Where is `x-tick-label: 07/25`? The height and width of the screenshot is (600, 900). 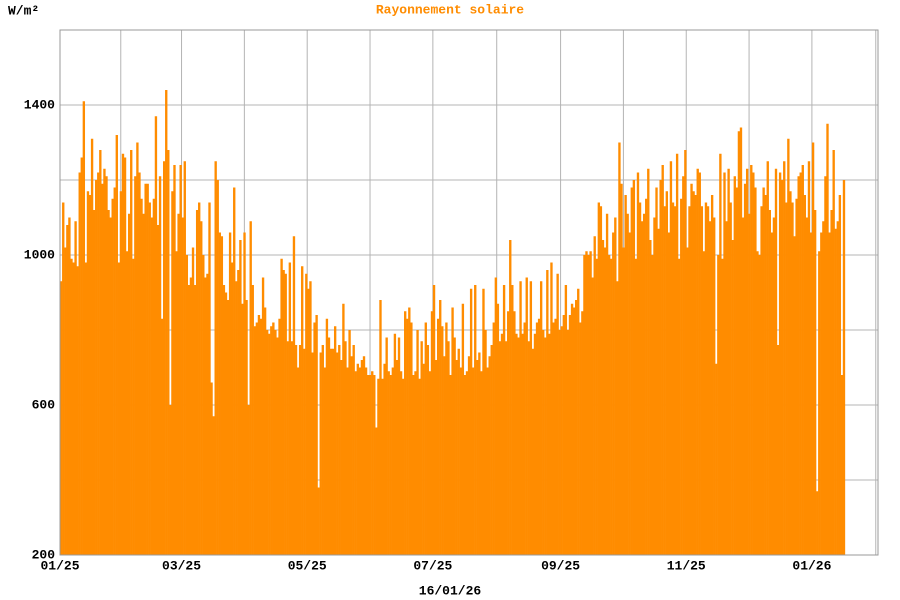
x-tick-label: 07/25 is located at coordinates (432, 565).